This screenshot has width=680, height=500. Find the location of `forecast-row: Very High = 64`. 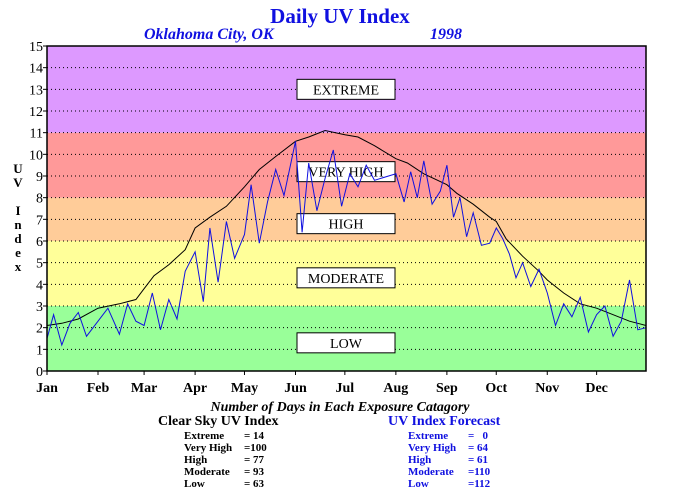

forecast-row: Very High = 64 is located at coordinates (449, 448).